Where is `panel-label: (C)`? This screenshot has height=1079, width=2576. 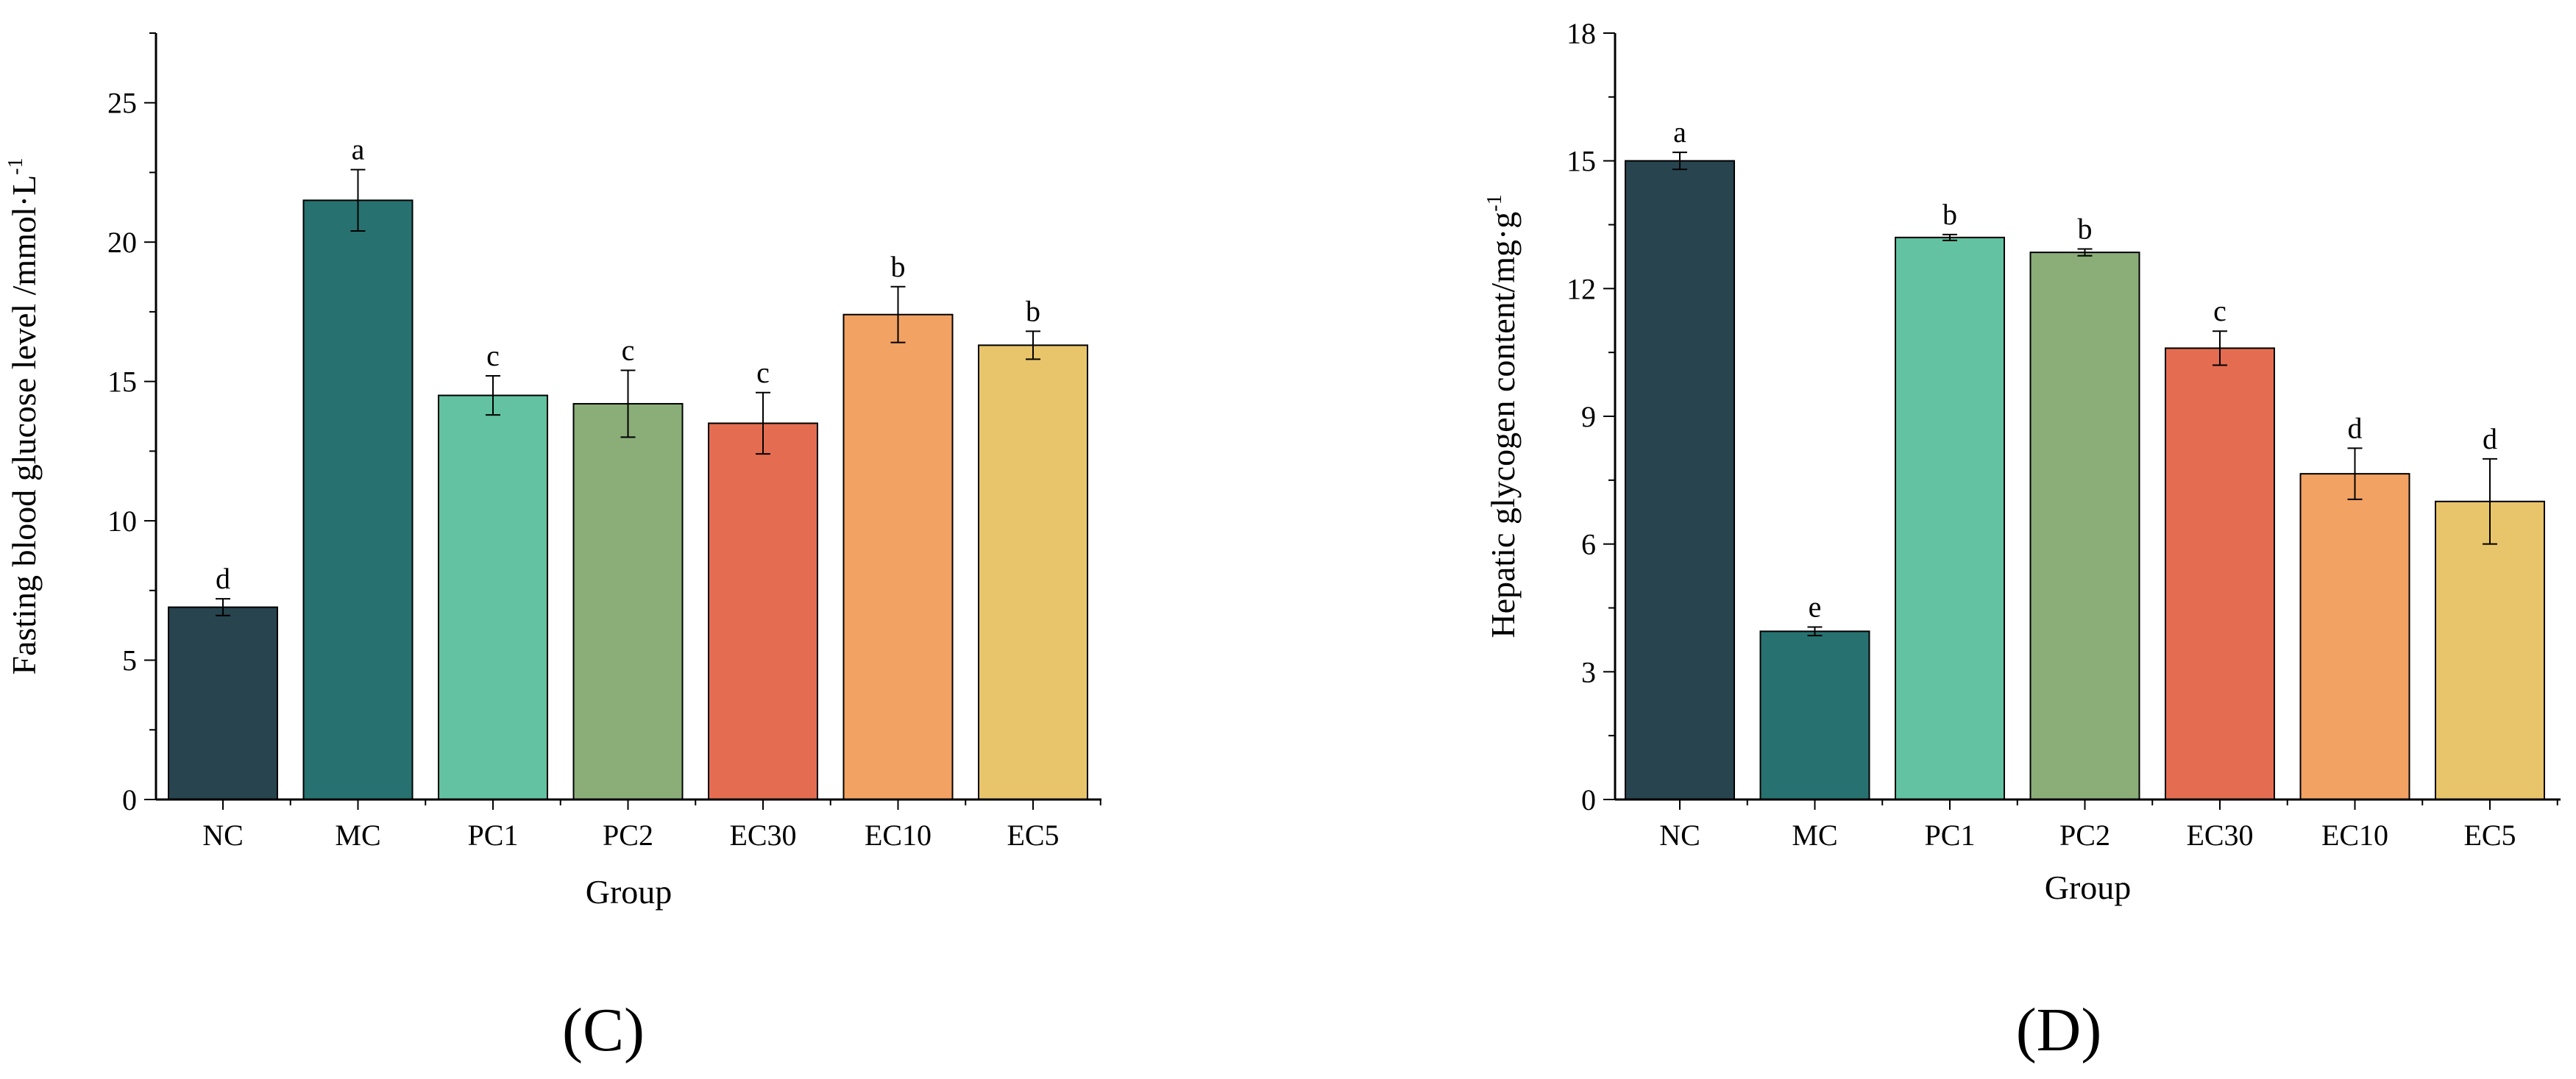
panel-label: (C) is located at coordinates (603, 1030).